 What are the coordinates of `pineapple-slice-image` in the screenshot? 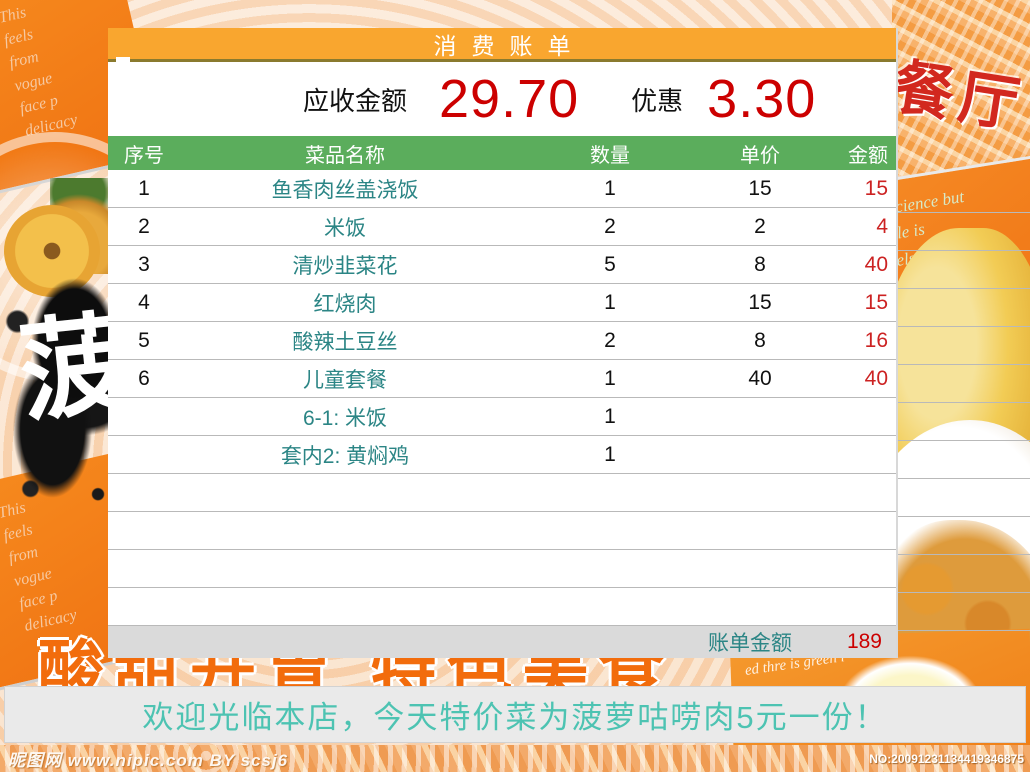 It's located at (52, 251).